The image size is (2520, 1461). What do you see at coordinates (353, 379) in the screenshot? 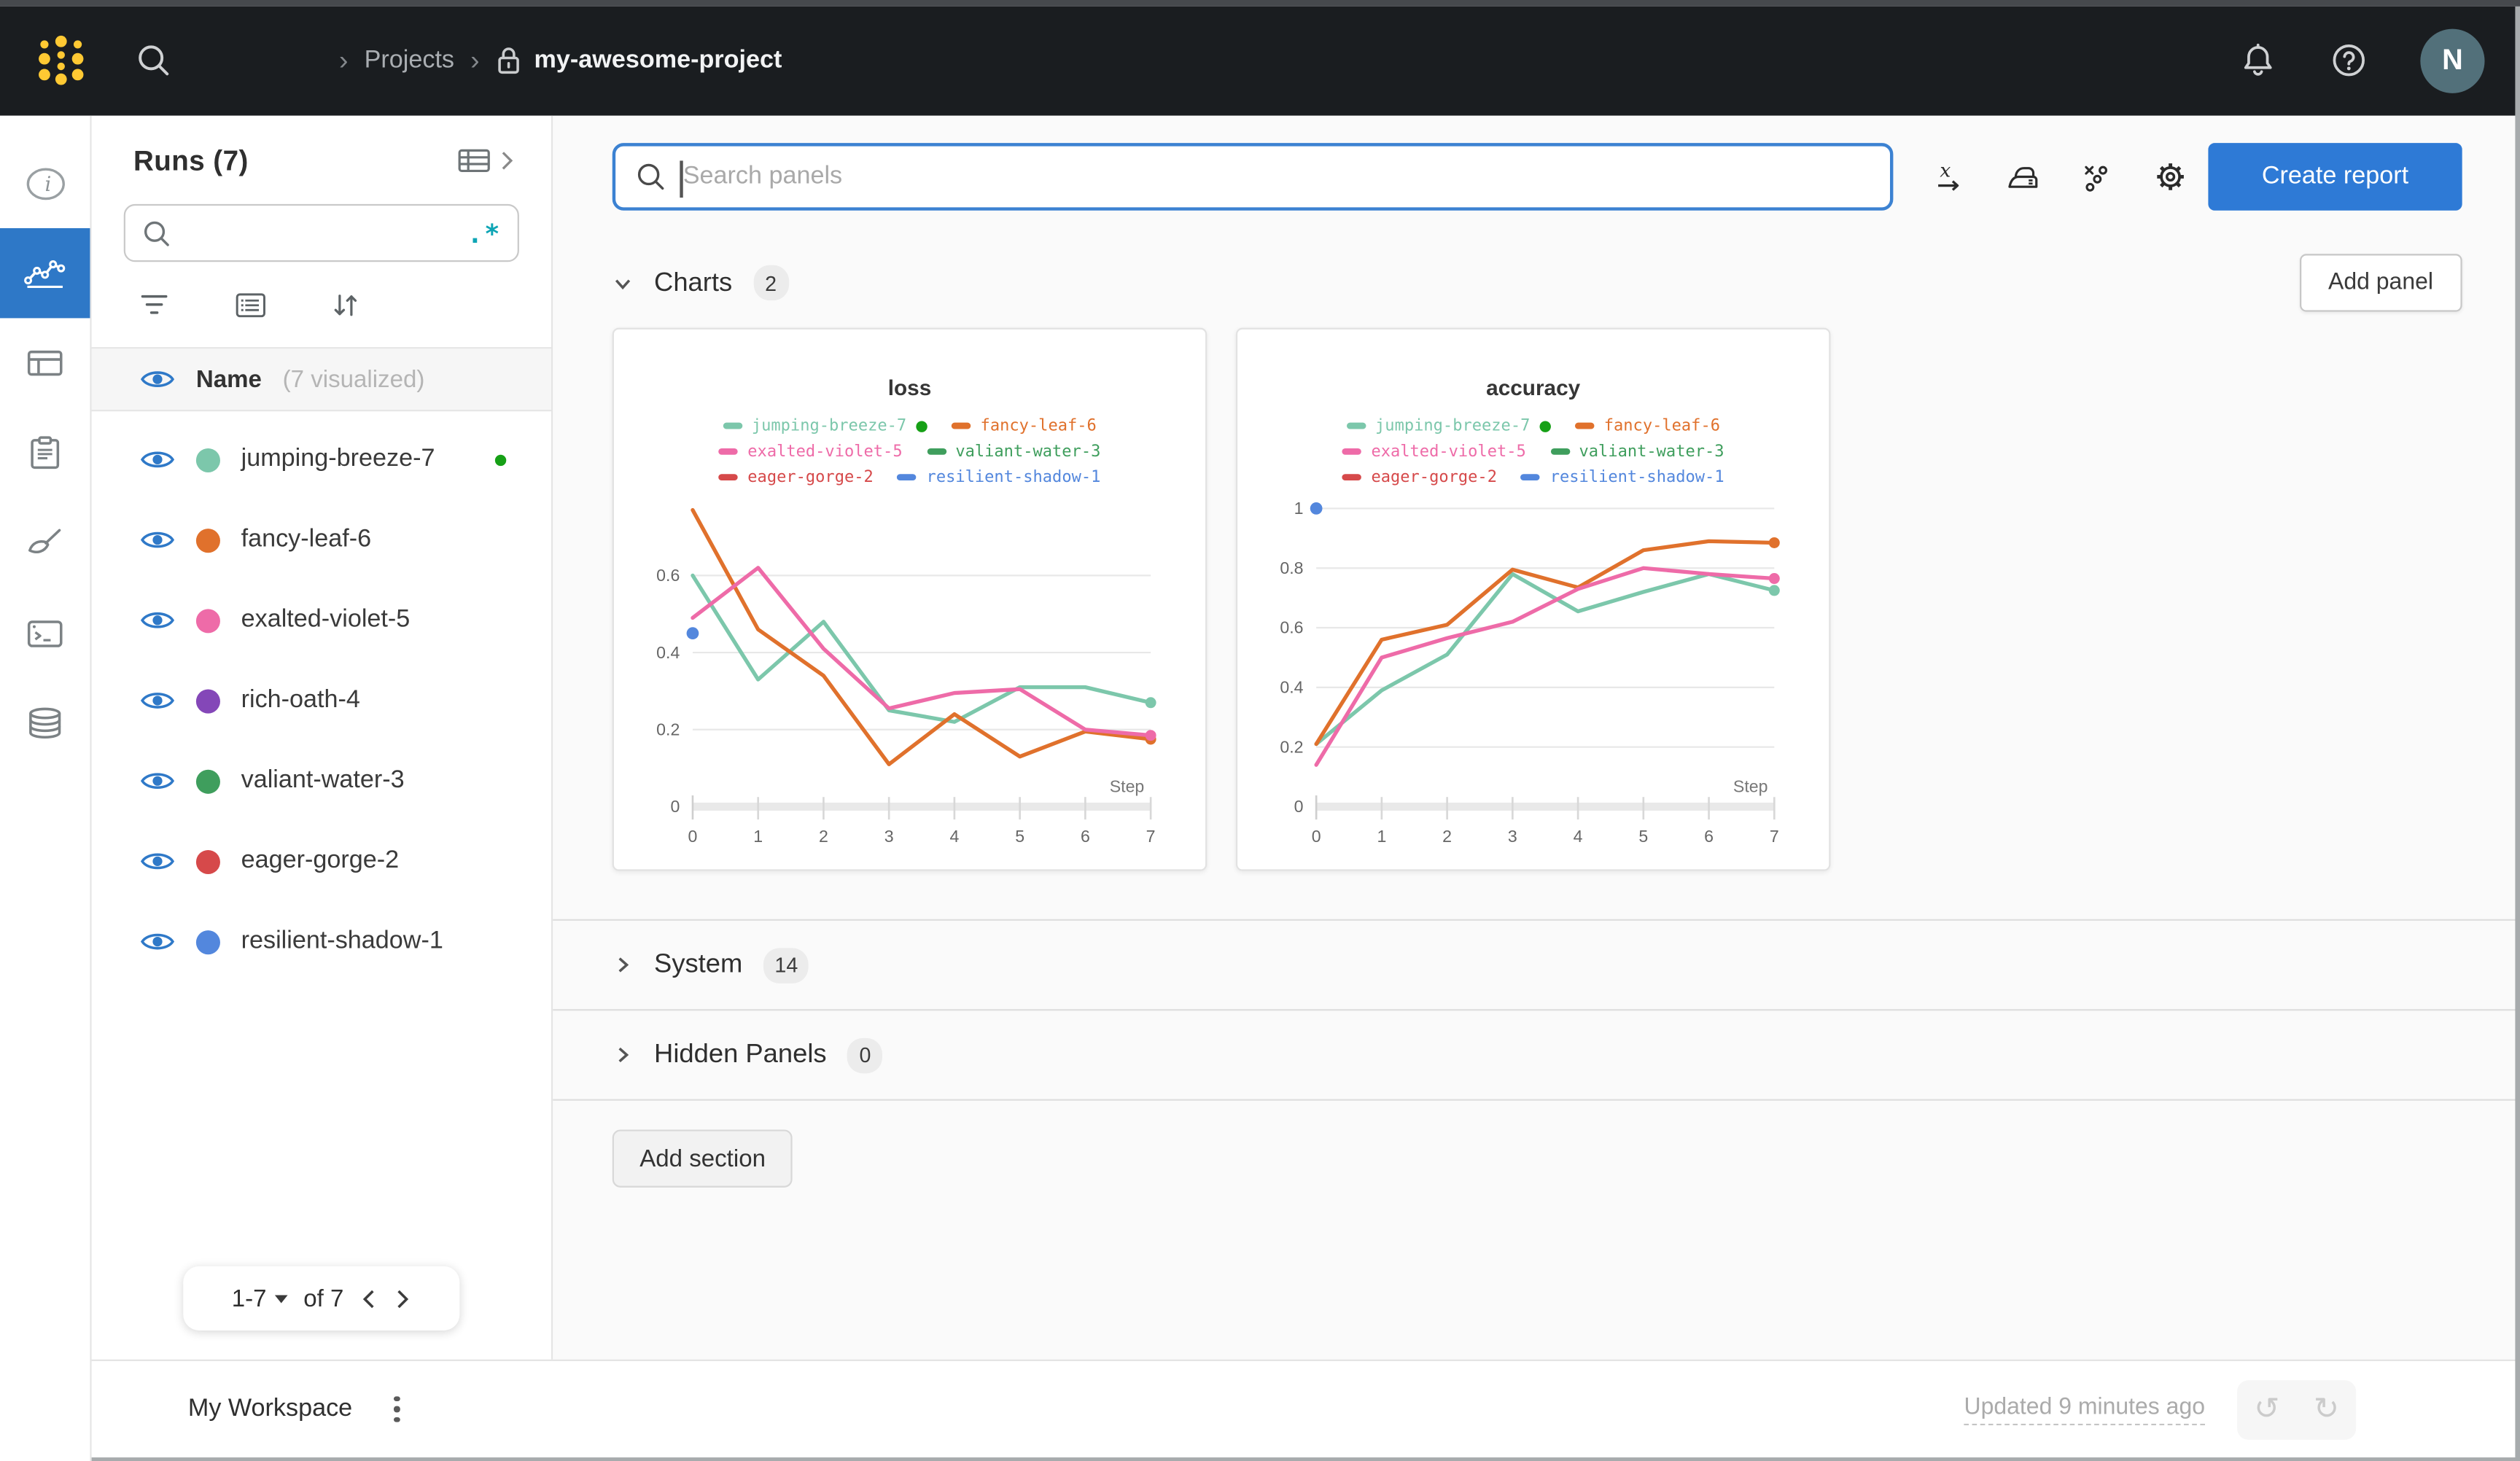
I see `visualized-count: (7 visualized)` at bounding box center [353, 379].